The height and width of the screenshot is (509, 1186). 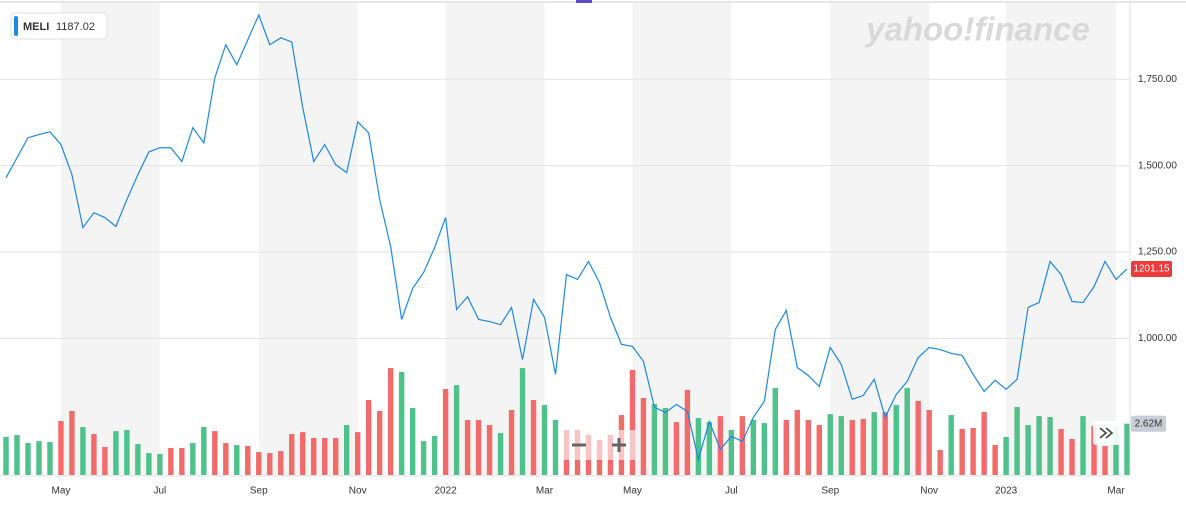 What do you see at coordinates (1151, 269) in the screenshot?
I see `last-price-label: 1201.15` at bounding box center [1151, 269].